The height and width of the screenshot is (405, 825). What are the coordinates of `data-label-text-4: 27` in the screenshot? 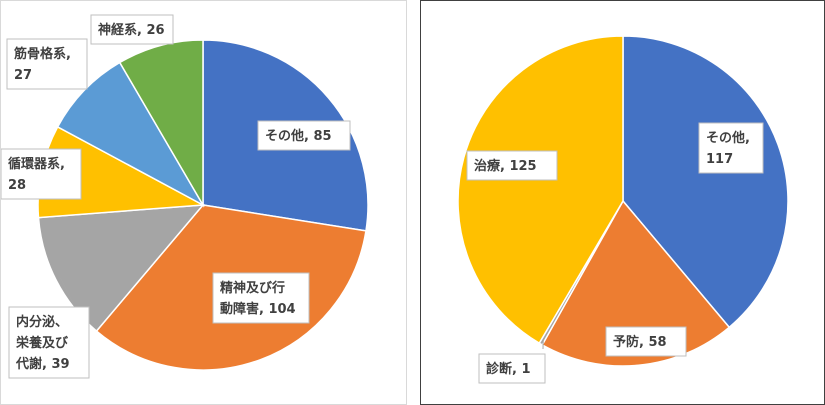 It's located at (23, 75).